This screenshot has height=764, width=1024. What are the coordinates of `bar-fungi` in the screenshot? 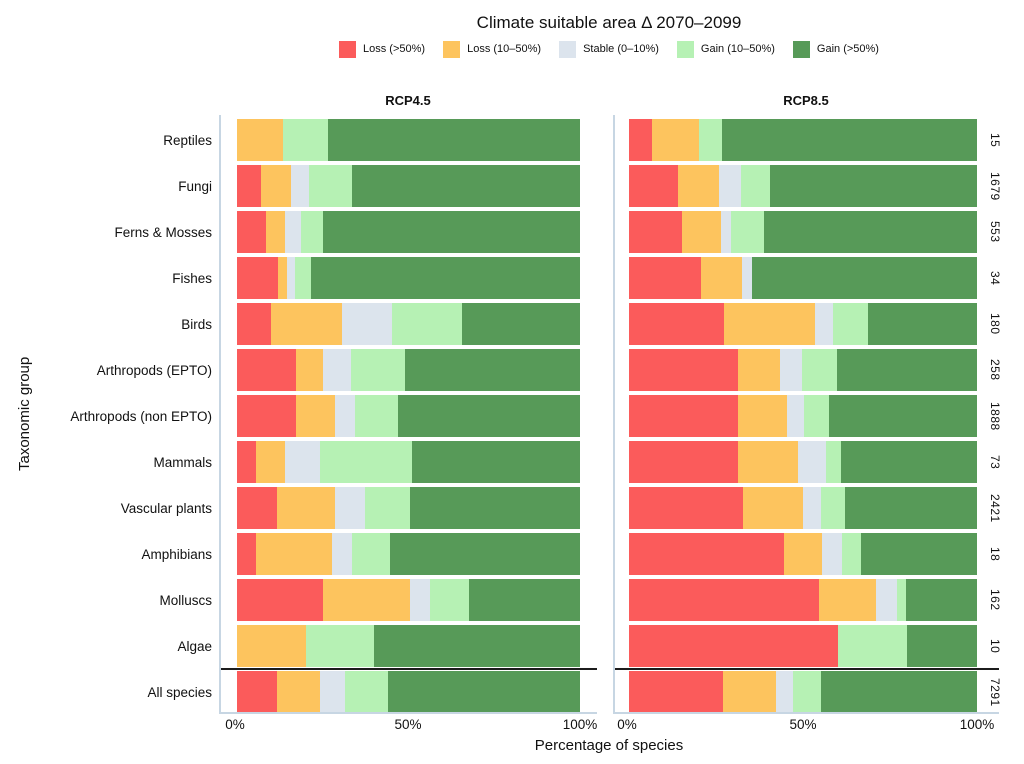 It's located at (803, 186).